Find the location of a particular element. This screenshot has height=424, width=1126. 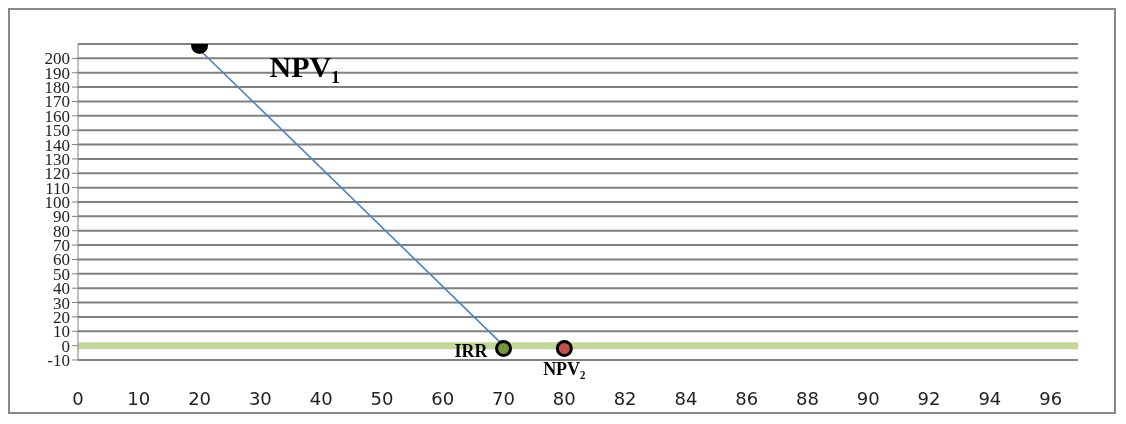

x-tick-label: 82 is located at coordinates (625, 398).